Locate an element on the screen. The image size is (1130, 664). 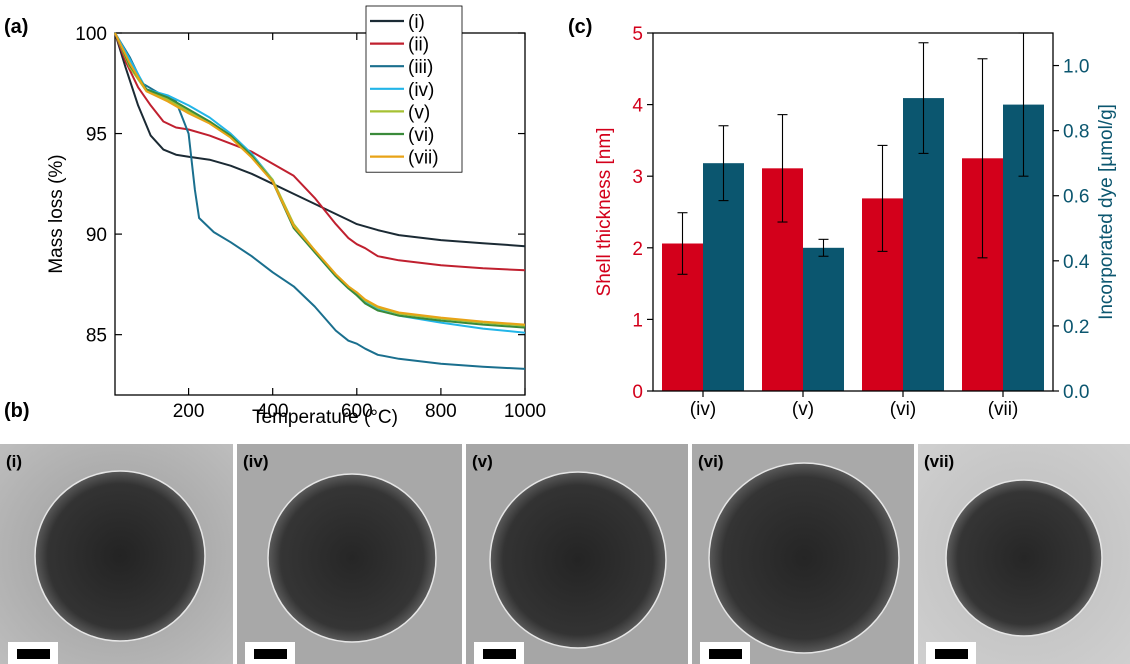
y-tick-label: 90 is located at coordinates (96, 235).